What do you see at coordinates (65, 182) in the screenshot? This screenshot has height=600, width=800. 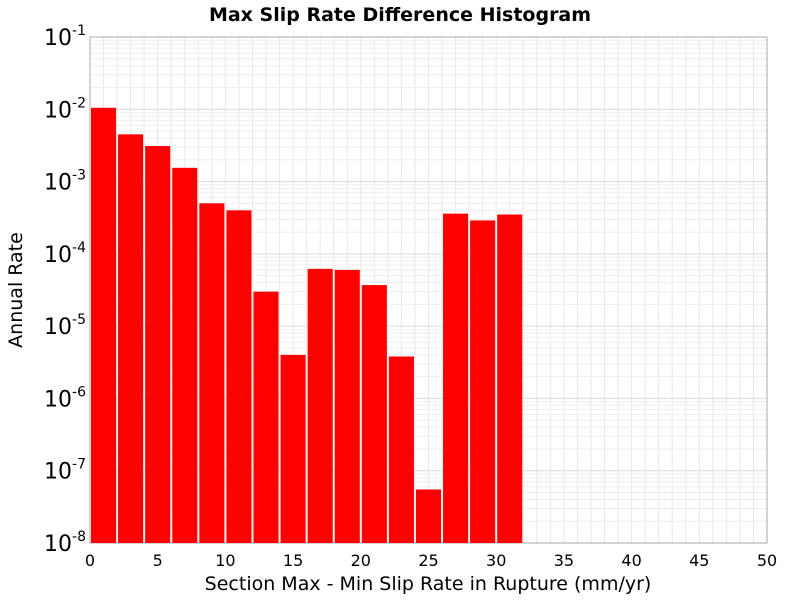 I see `y-tick-label: 10⁻³` at bounding box center [65, 182].